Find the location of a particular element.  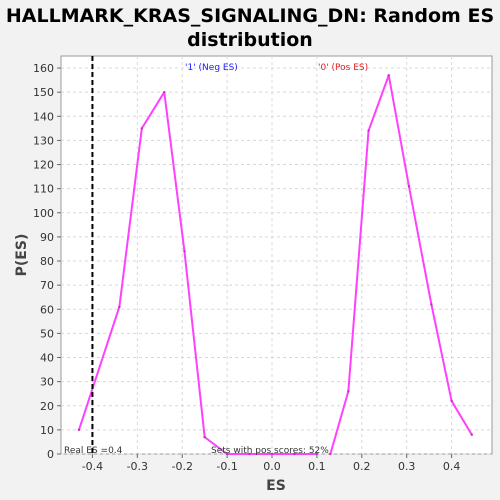

y-tick-label-14: 140 is located at coordinates (43, 116).